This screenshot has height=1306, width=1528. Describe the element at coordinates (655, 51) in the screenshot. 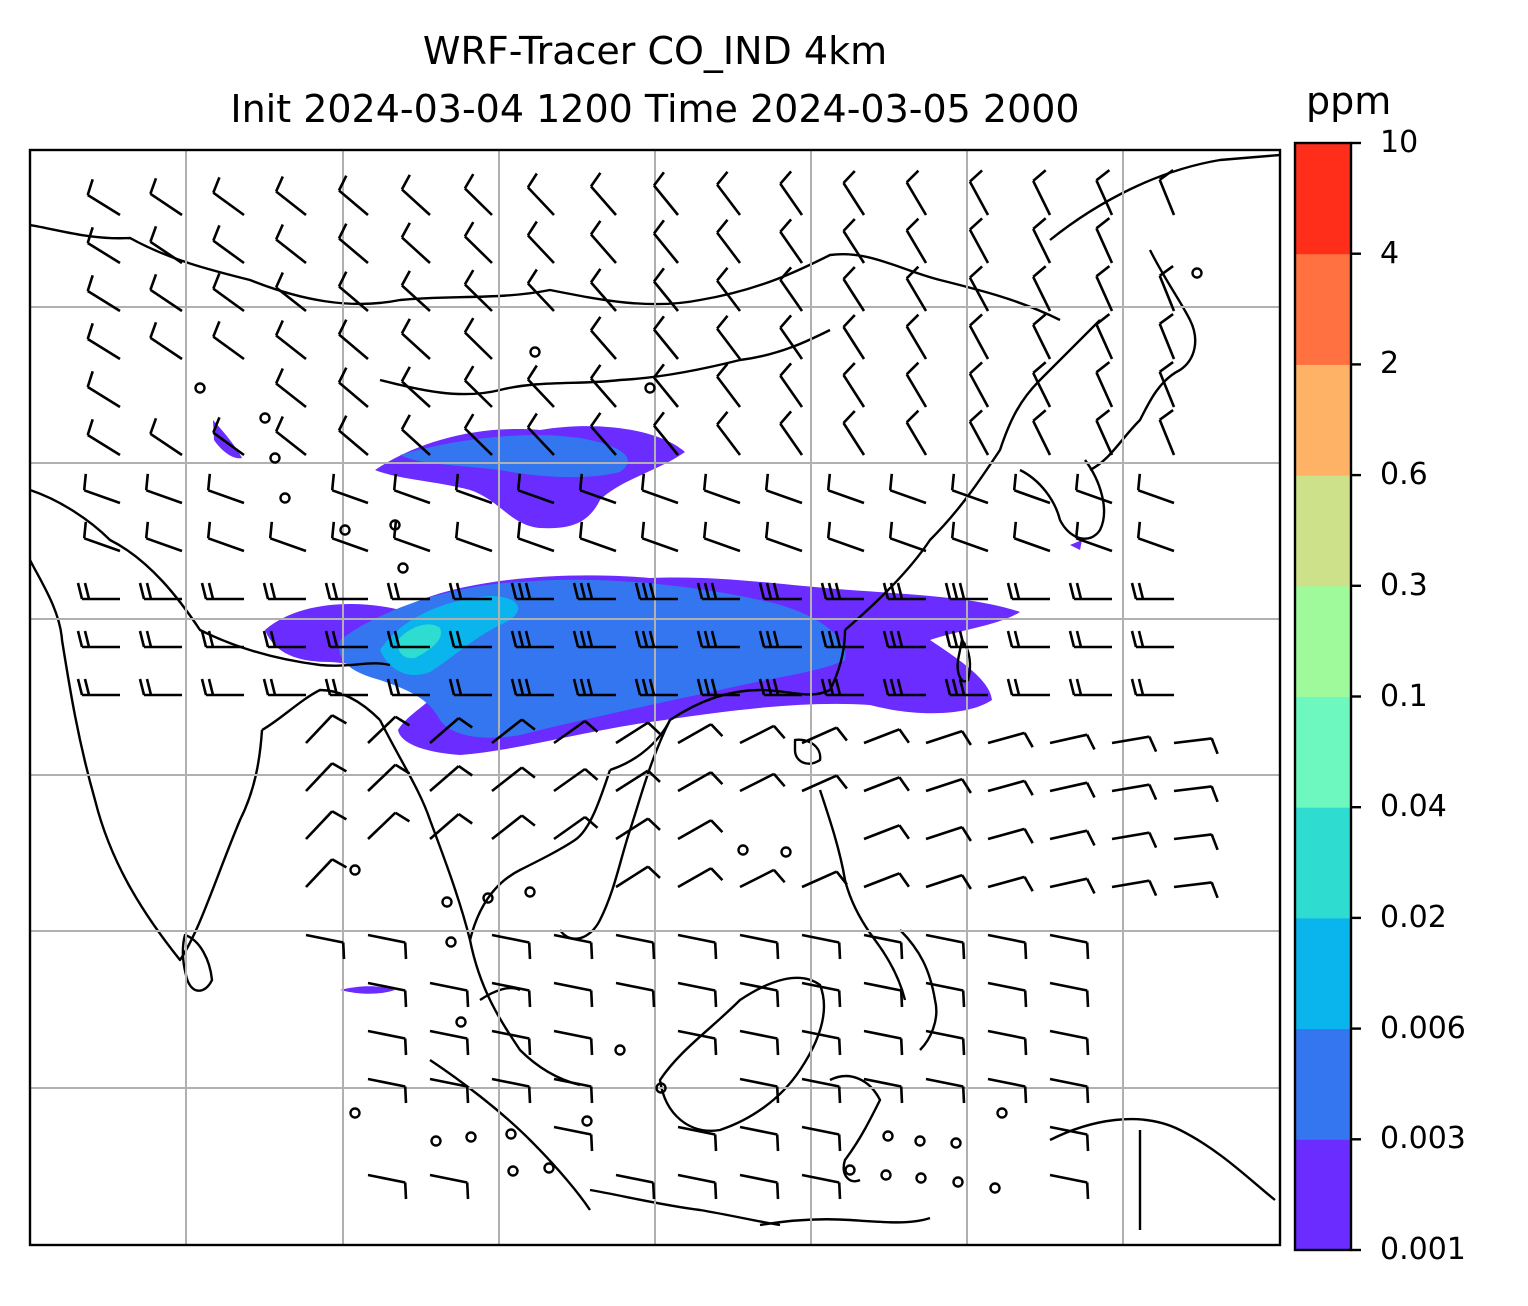

I see `map-title-line1: WRF-Tracer CO_IND 4km` at that location.